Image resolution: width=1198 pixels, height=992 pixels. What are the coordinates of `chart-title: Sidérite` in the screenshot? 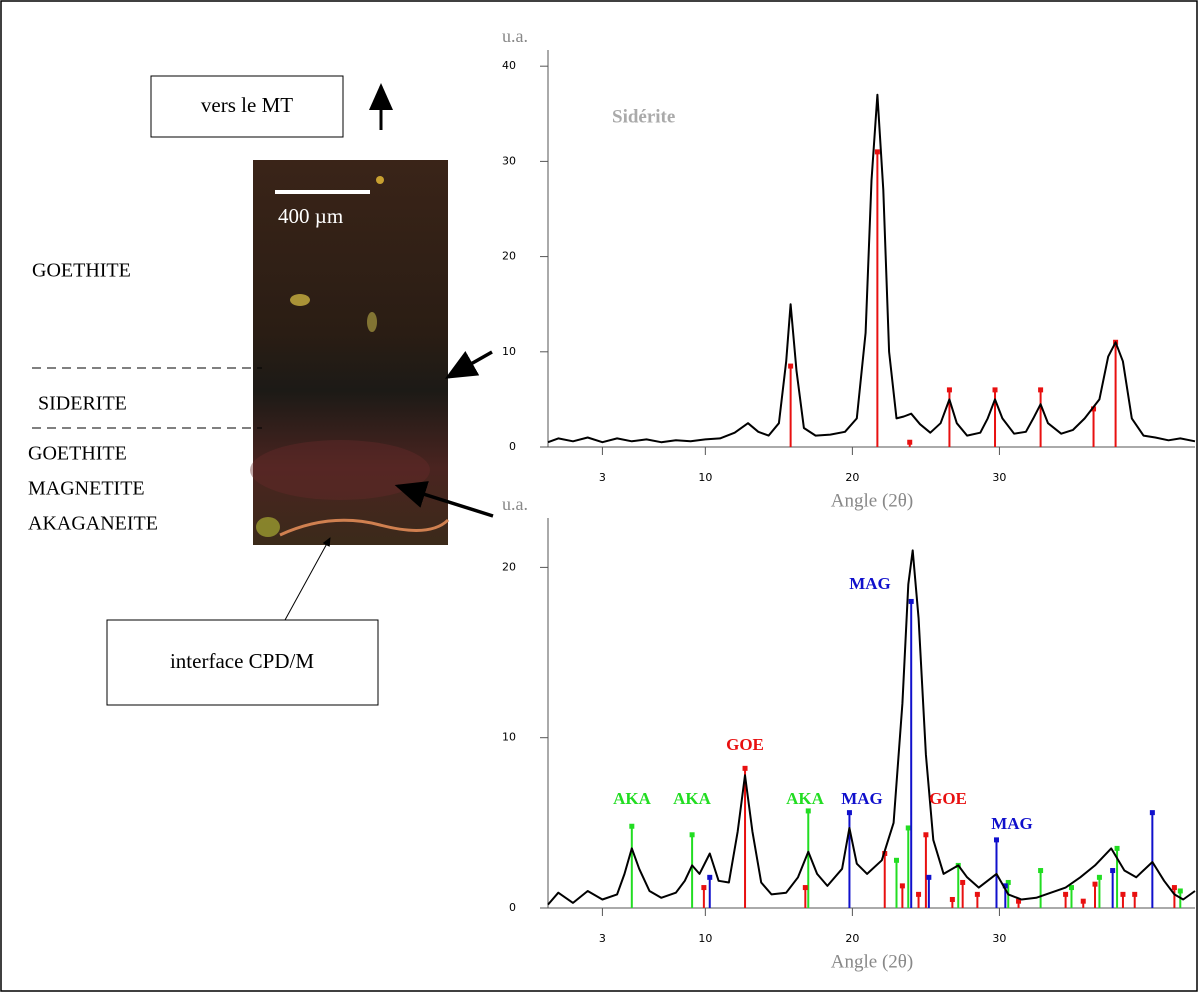 It's located at (643, 116).